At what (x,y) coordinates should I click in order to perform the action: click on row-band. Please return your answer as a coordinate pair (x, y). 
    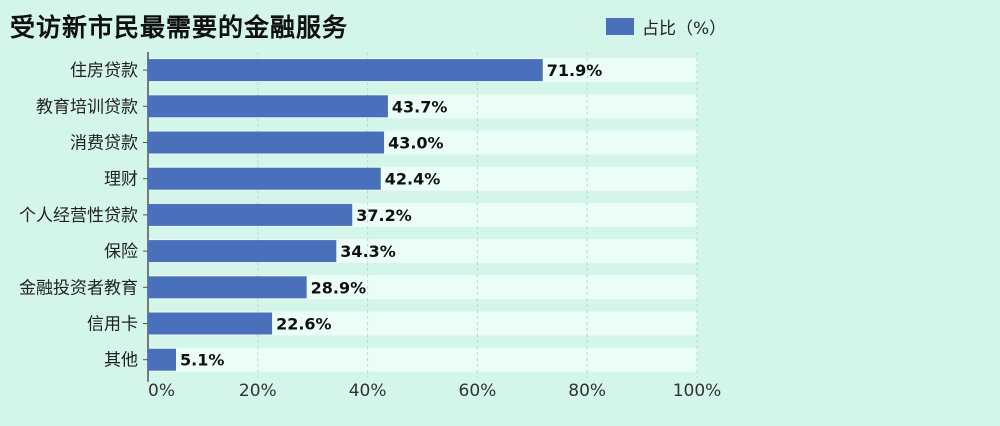
    Looking at the image, I should click on (422, 359).